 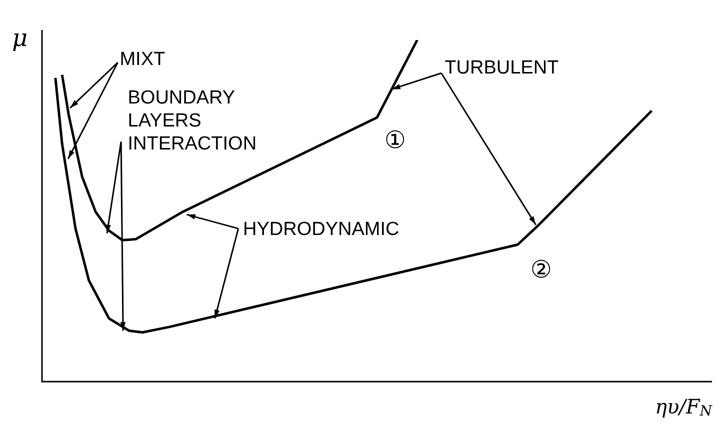 What do you see at coordinates (321, 229) in the screenshot?
I see `annotation: HYDRODYNAMIC` at bounding box center [321, 229].